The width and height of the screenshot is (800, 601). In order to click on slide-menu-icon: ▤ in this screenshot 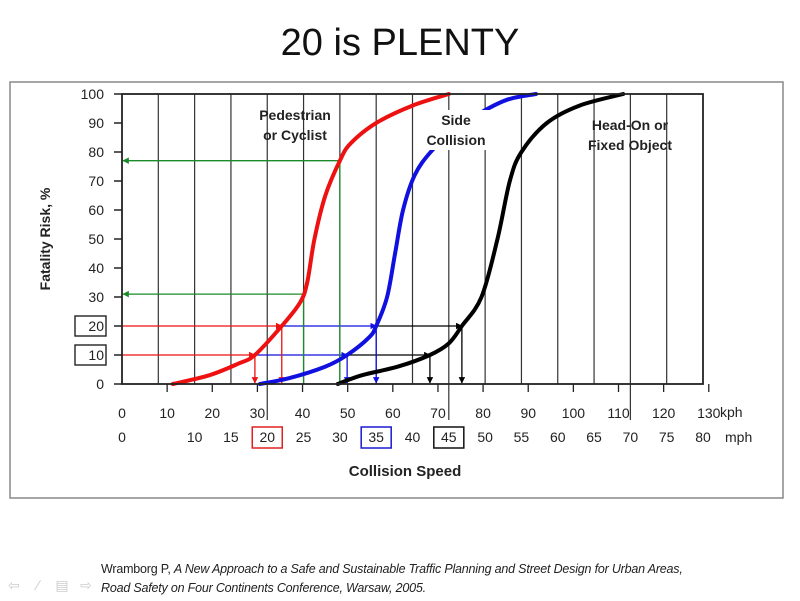, I will do `click(62, 585)`.